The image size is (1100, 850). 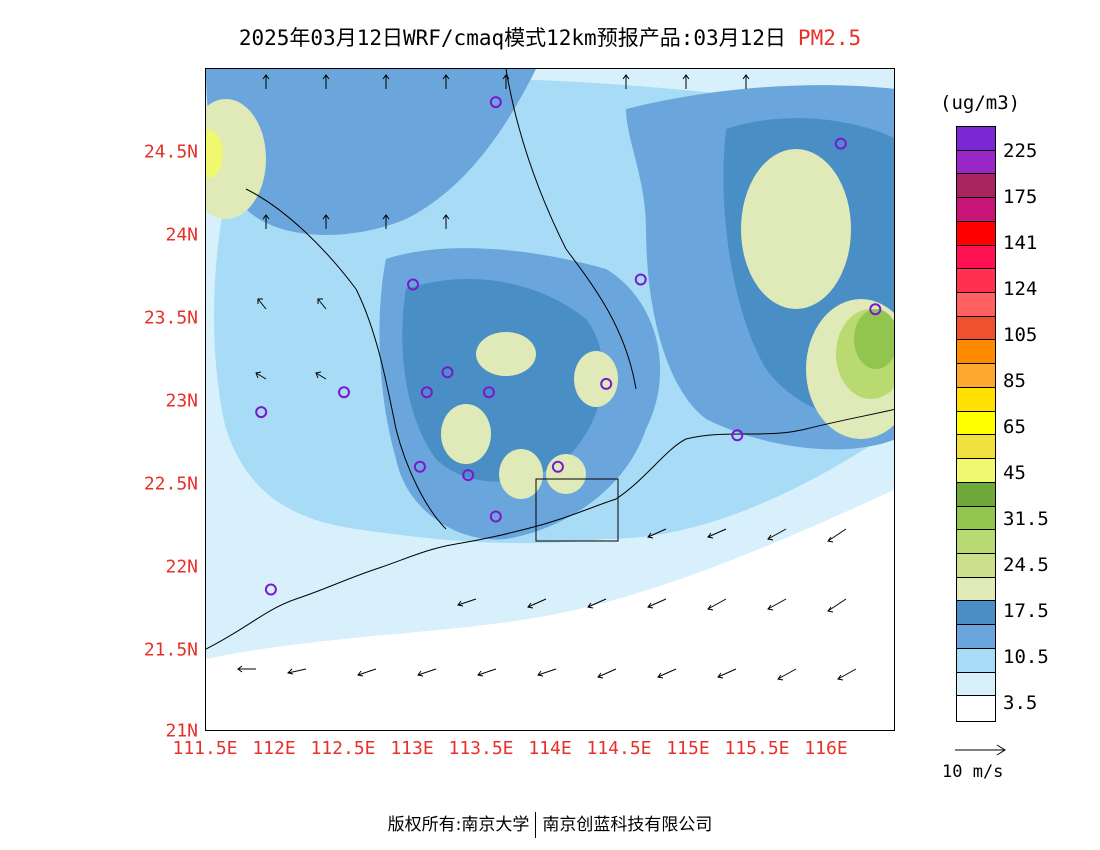 What do you see at coordinates (596, 379) in the screenshot?
I see `field-lightgreen-c2` at bounding box center [596, 379].